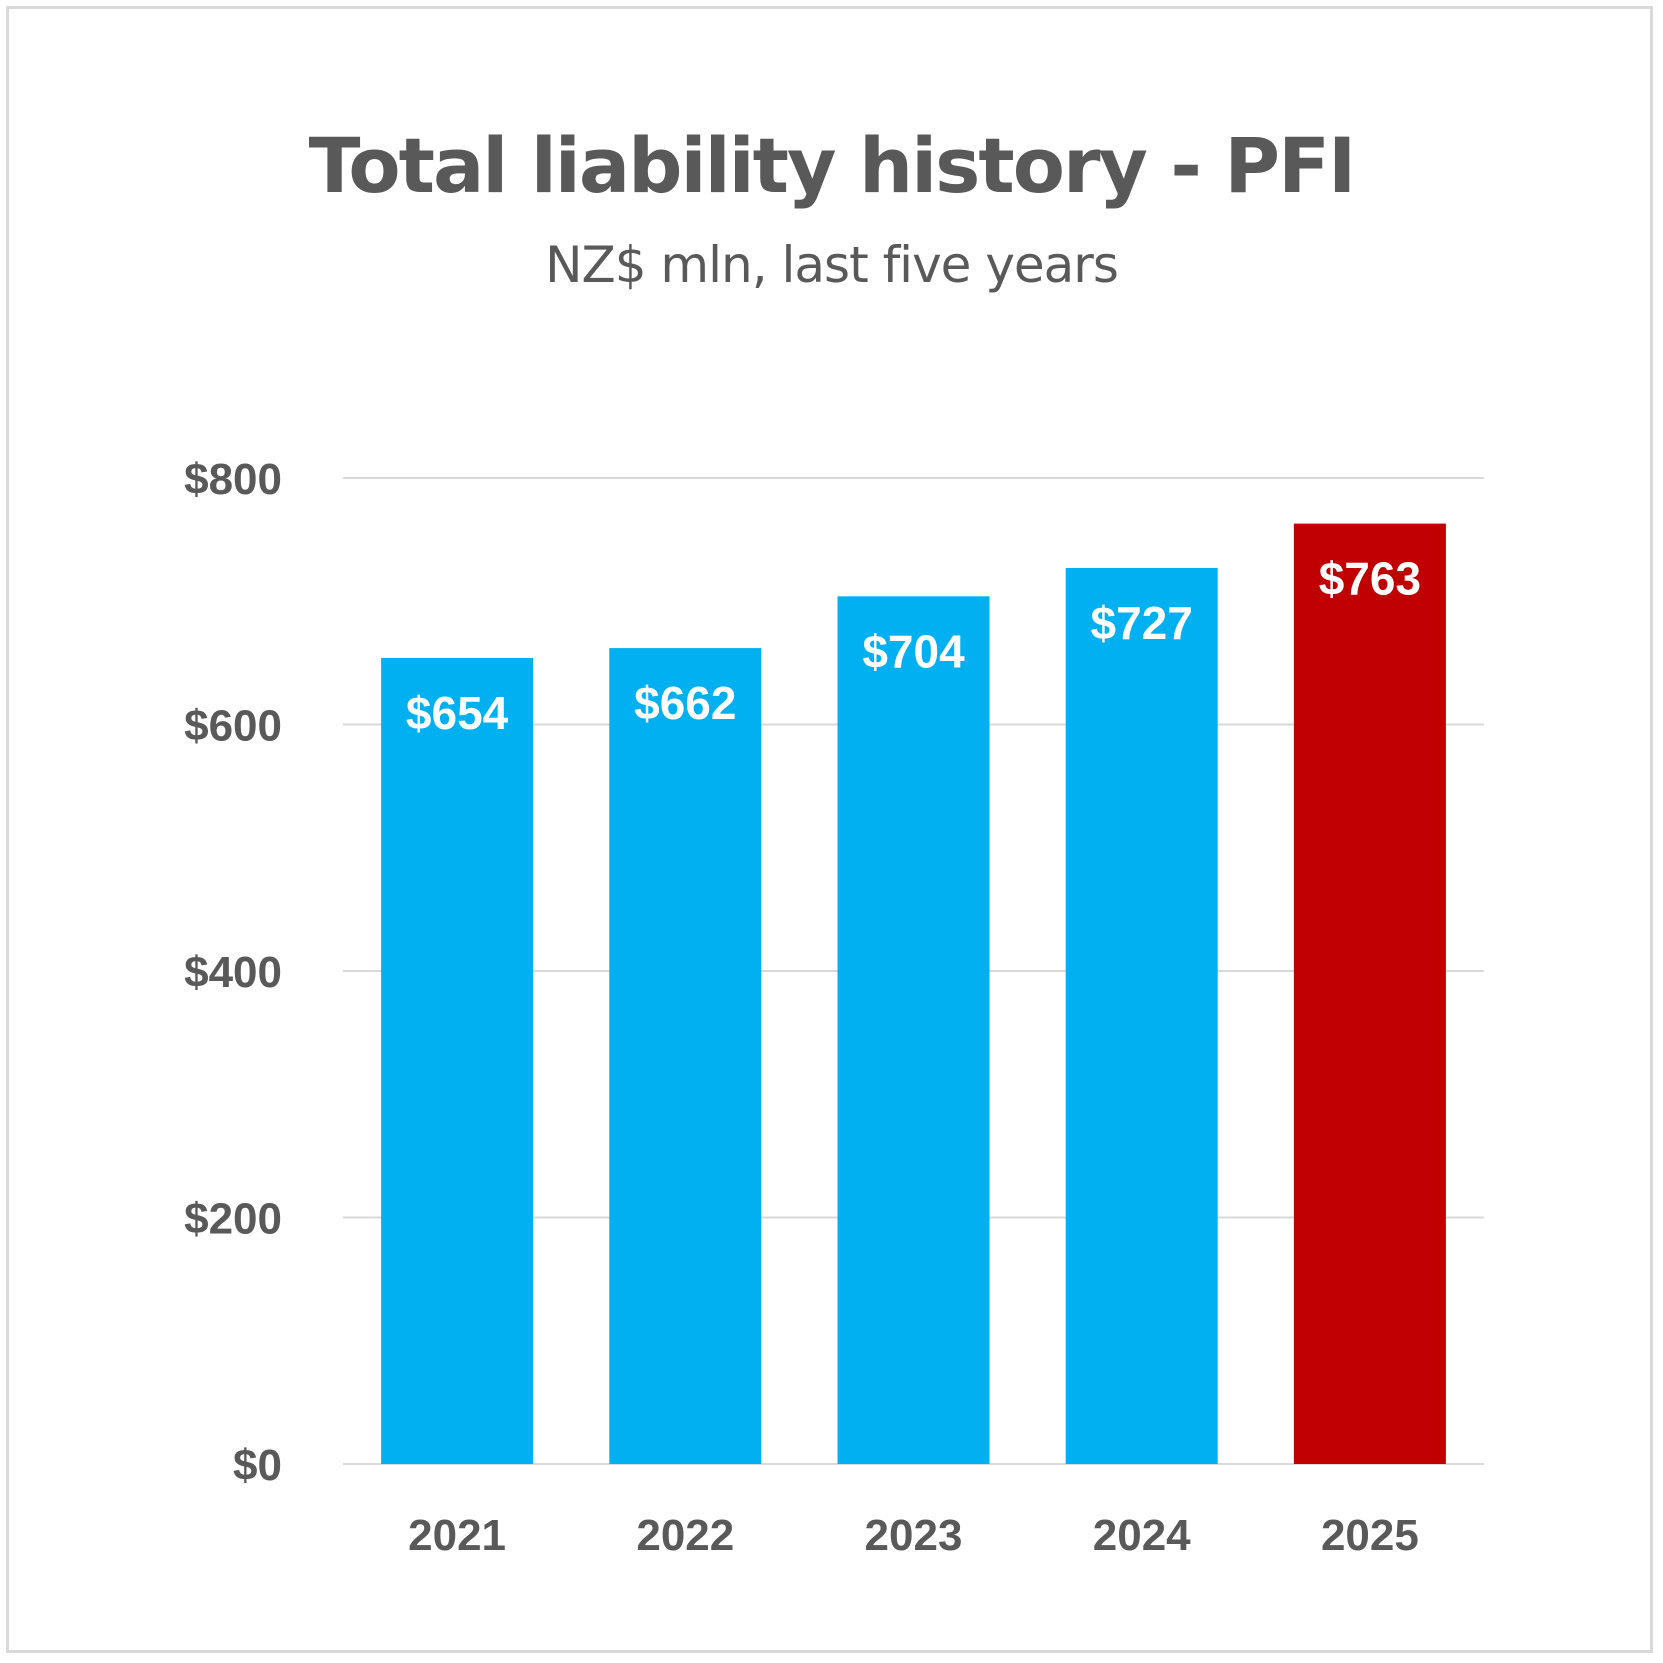 The width and height of the screenshot is (1663, 1663). I want to click on data-label-2022: $662, so click(685, 703).